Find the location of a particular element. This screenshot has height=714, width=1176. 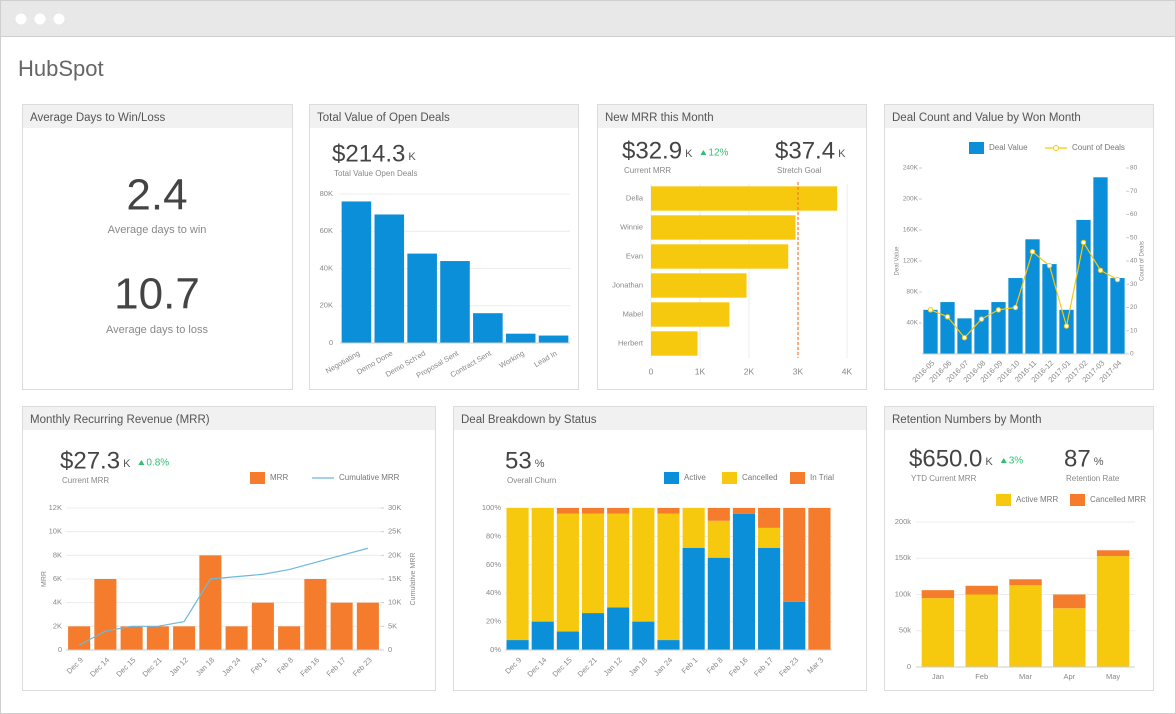

panel is located at coordinates (157, 247).